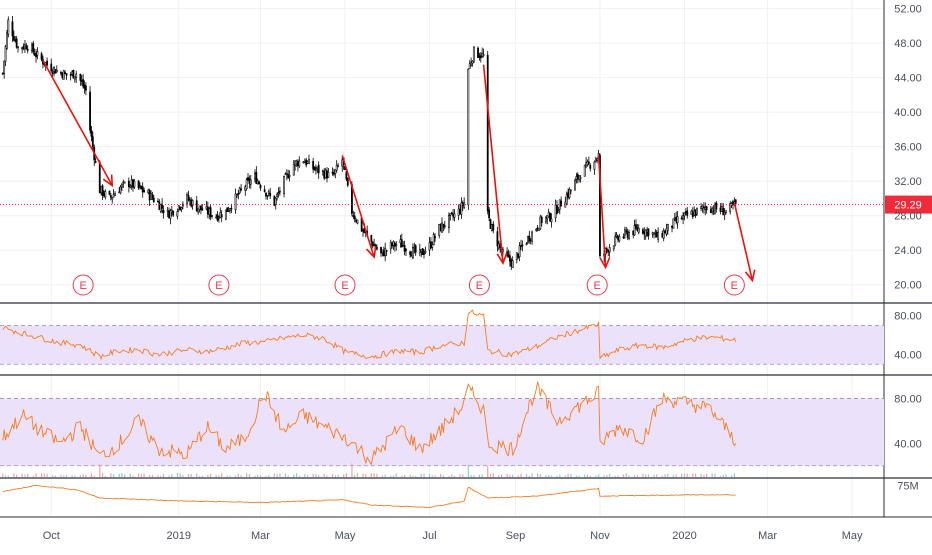  I want to click on indicator-tick-label: 80.00, so click(908, 317).